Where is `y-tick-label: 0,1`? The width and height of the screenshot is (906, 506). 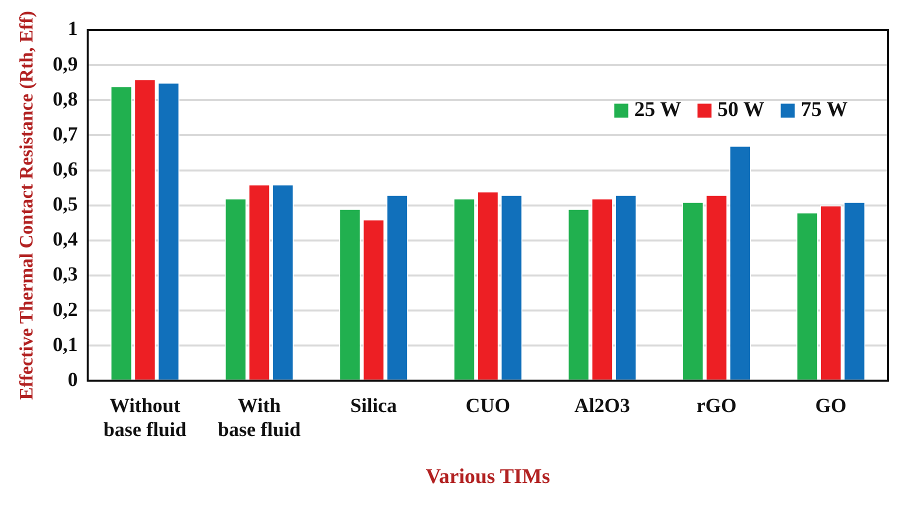
y-tick-label: 0,1 is located at coordinates (65, 345).